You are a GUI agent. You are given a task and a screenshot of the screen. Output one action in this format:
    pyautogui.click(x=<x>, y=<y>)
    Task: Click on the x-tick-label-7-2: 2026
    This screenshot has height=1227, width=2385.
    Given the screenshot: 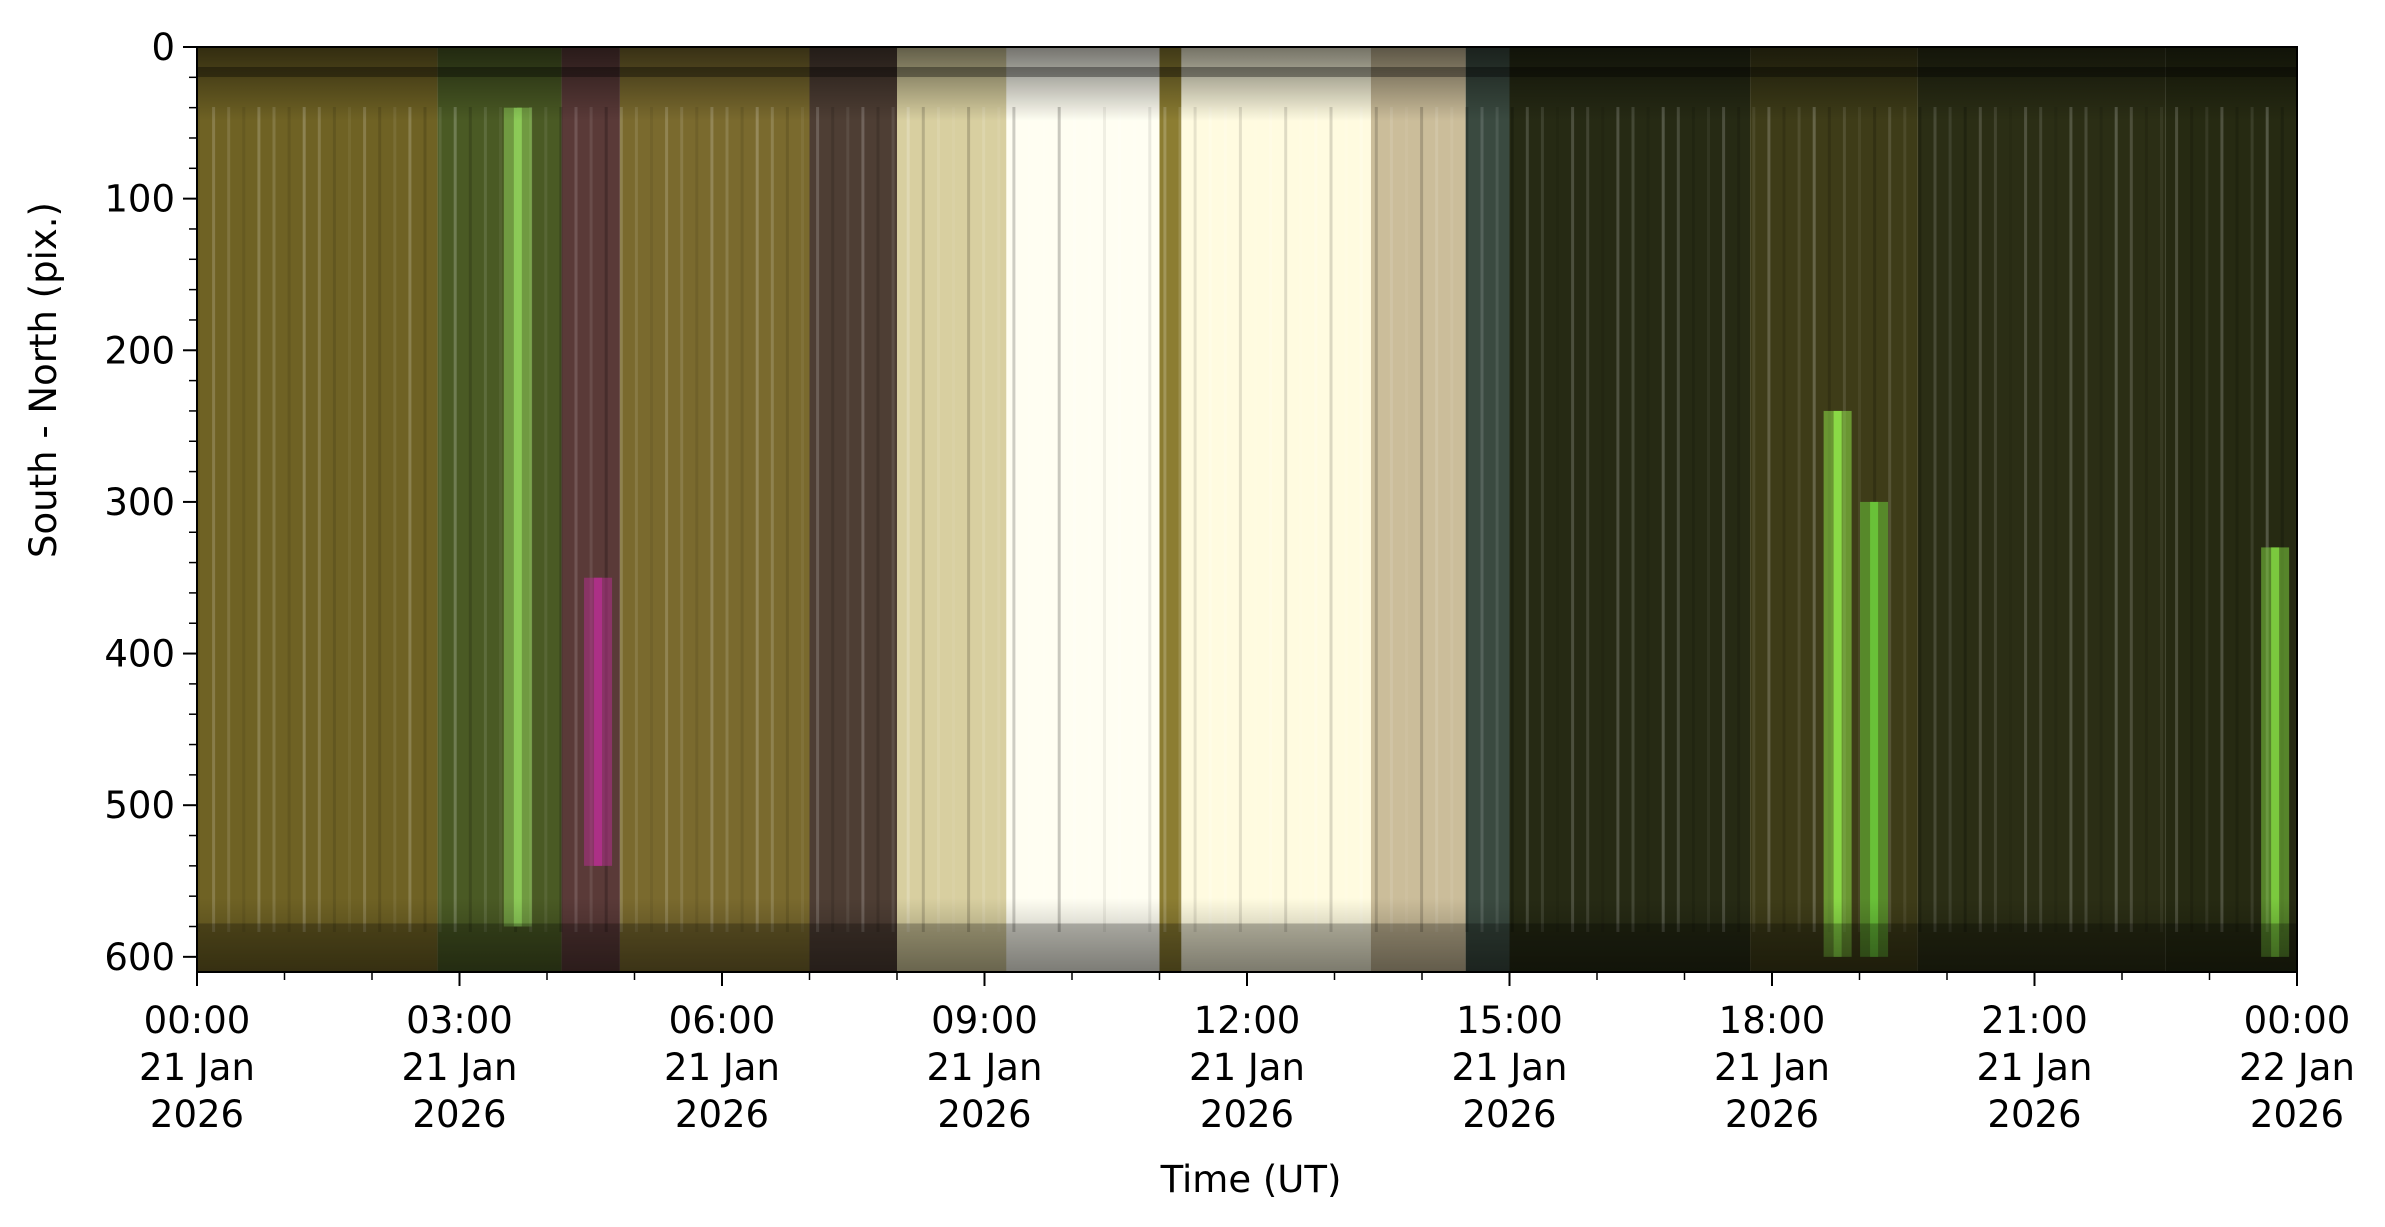 What is the action you would take?
    pyautogui.click(x=2034, y=1114)
    